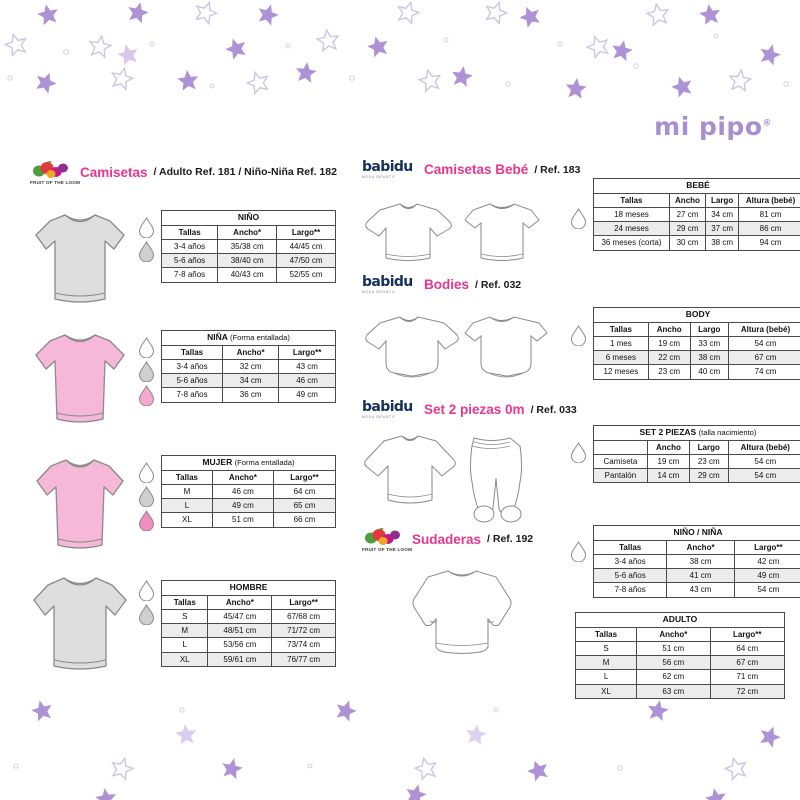  What do you see at coordinates (248, 588) in the screenshot?
I see `table-title-hombre: HOMBRE` at bounding box center [248, 588].